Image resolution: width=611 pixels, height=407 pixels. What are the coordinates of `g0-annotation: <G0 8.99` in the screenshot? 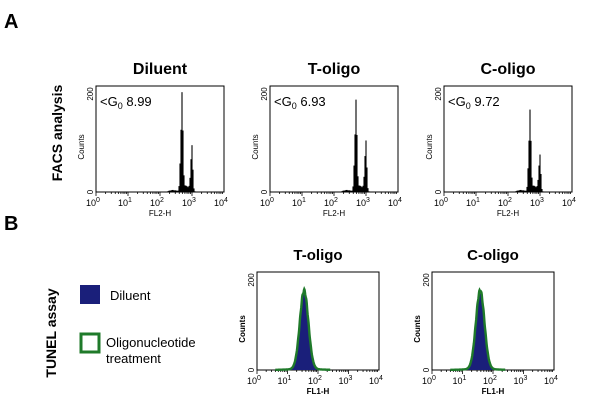 It's located at (126, 102).